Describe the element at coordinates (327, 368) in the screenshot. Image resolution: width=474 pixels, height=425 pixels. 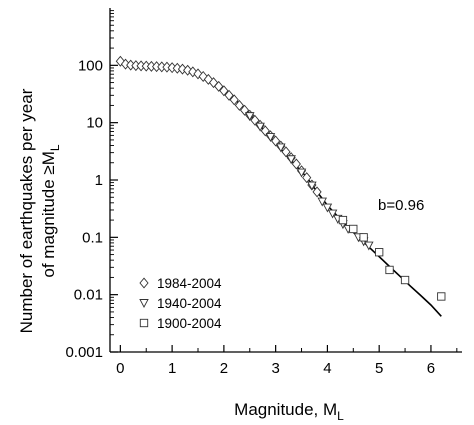
I see `x-tick-label: 4` at that location.